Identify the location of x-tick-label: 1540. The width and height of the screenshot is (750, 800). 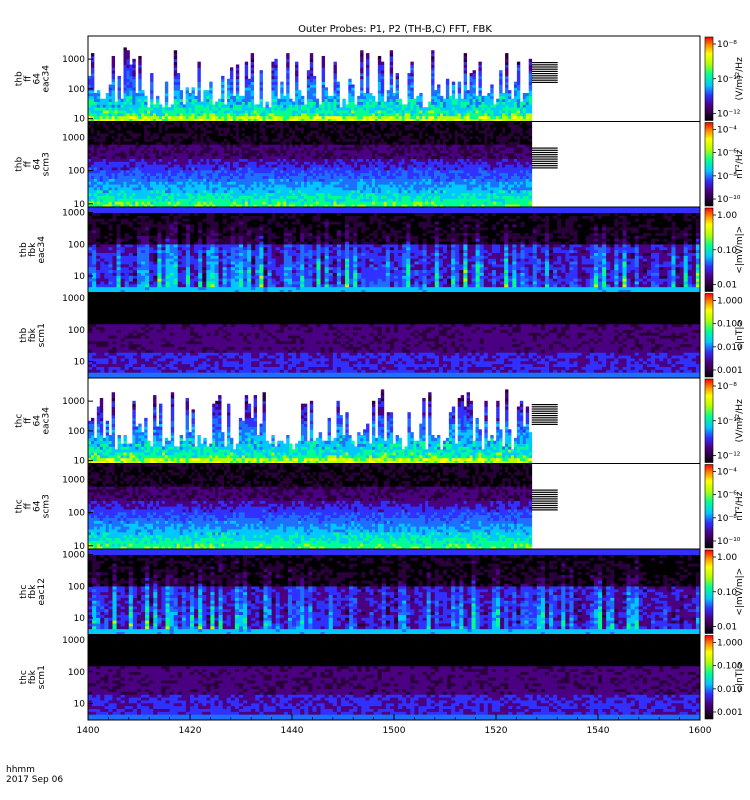
(598, 731).